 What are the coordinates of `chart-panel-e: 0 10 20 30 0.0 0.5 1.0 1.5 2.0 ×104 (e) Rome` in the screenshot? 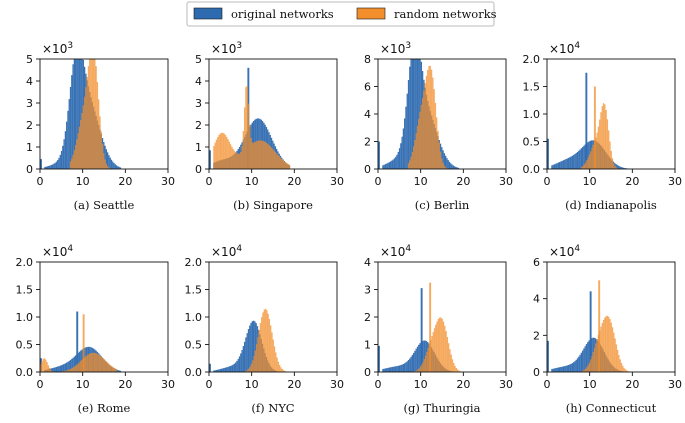 It's located at (96, 329).